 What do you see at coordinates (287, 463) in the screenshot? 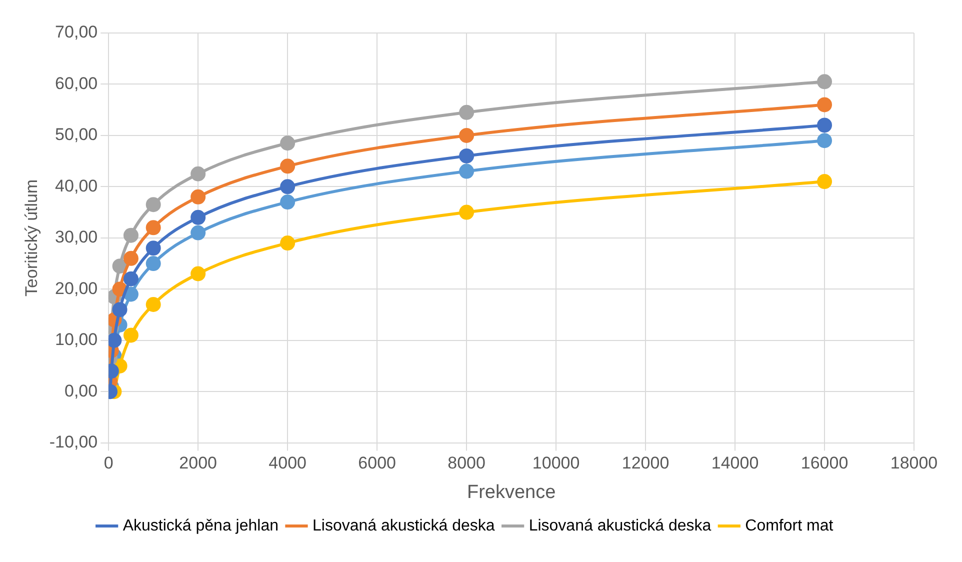
I see `x-tick-label: 4000` at bounding box center [287, 463].